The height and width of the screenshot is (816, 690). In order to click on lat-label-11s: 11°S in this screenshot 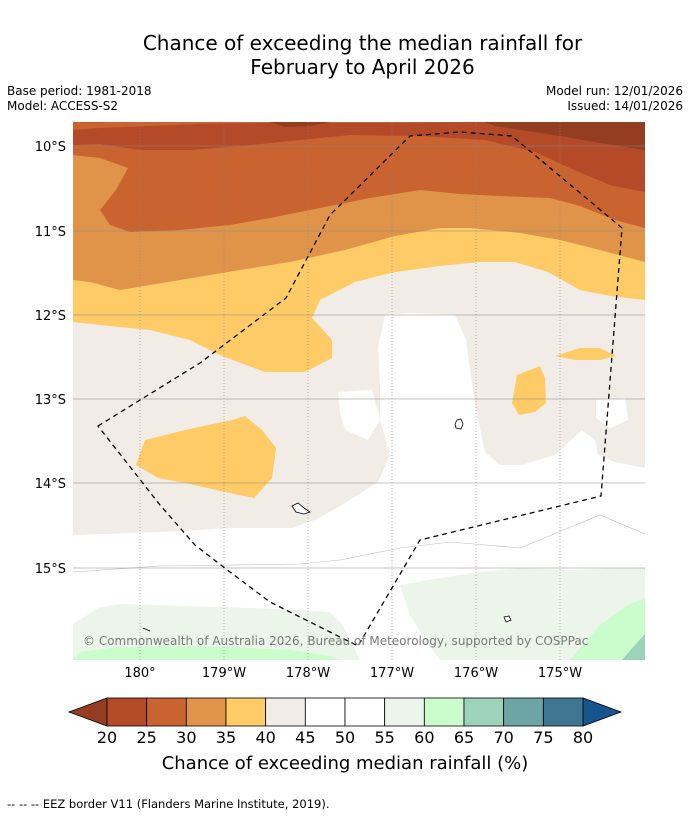, I will do `click(50, 232)`.